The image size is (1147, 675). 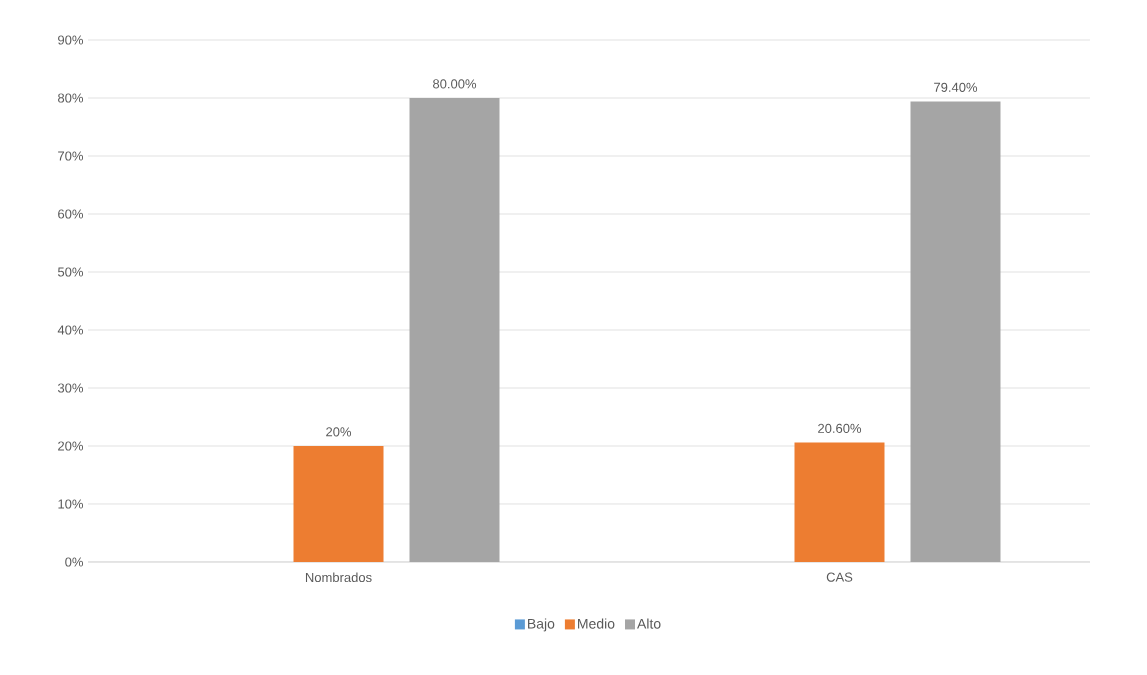 What do you see at coordinates (596, 623) in the screenshot?
I see `legend-label: Medio` at bounding box center [596, 623].